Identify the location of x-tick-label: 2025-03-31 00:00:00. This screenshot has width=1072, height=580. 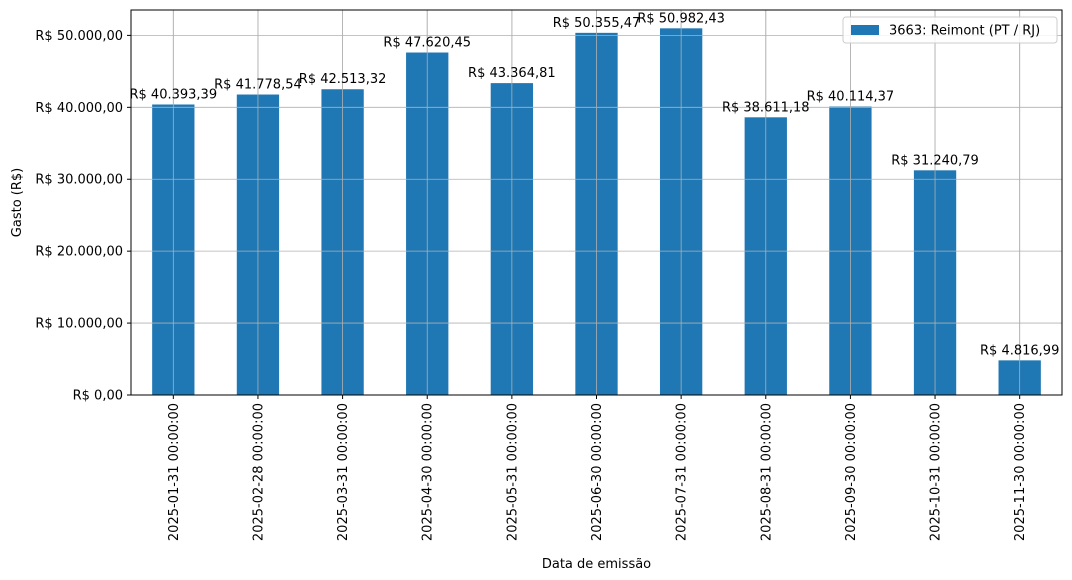
(343, 472).